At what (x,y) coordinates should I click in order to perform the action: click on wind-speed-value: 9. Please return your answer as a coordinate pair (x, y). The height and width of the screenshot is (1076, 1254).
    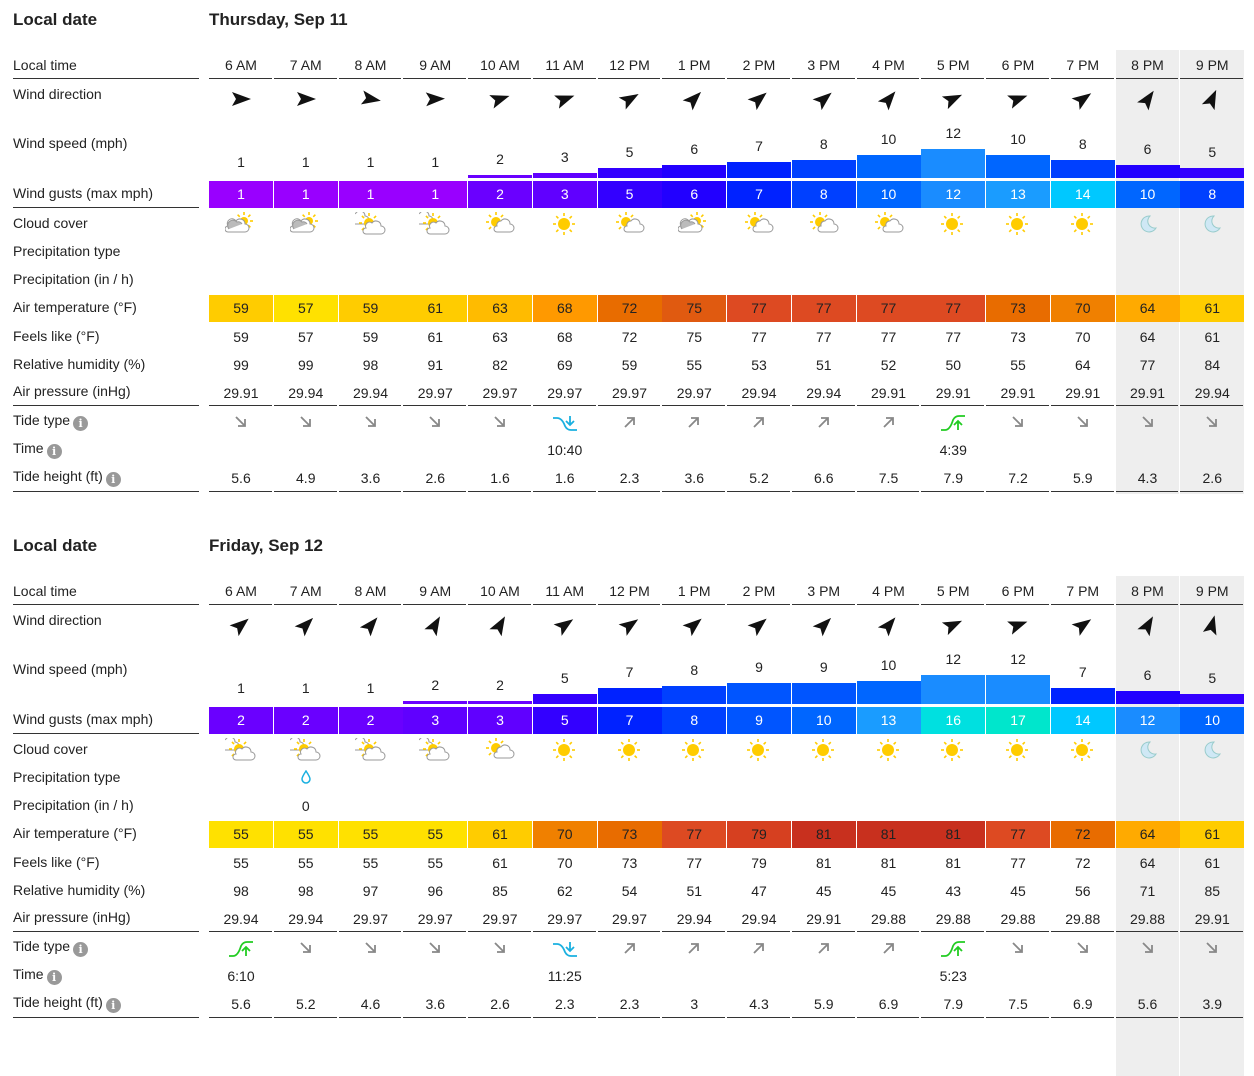
    Looking at the image, I should click on (823, 667).